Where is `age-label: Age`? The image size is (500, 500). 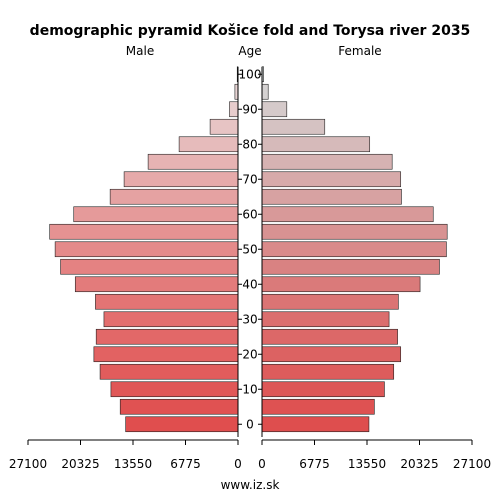
age-label: Age is located at coordinates (249, 51).